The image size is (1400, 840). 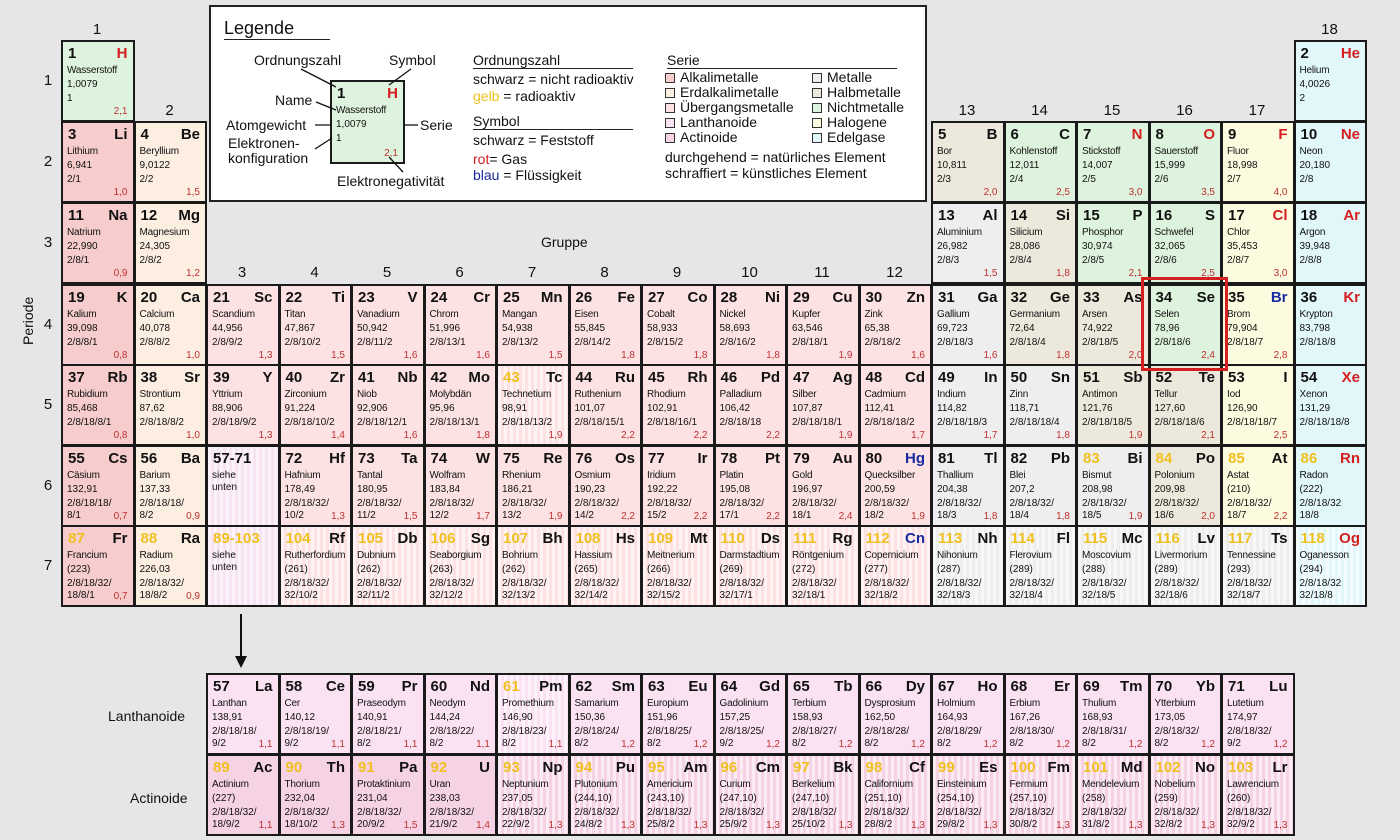 I want to click on element-cell-ir: 77 Ir Iridium 192,22 2/8/18/32/ 15/2 2,2, so click(x=678, y=486).